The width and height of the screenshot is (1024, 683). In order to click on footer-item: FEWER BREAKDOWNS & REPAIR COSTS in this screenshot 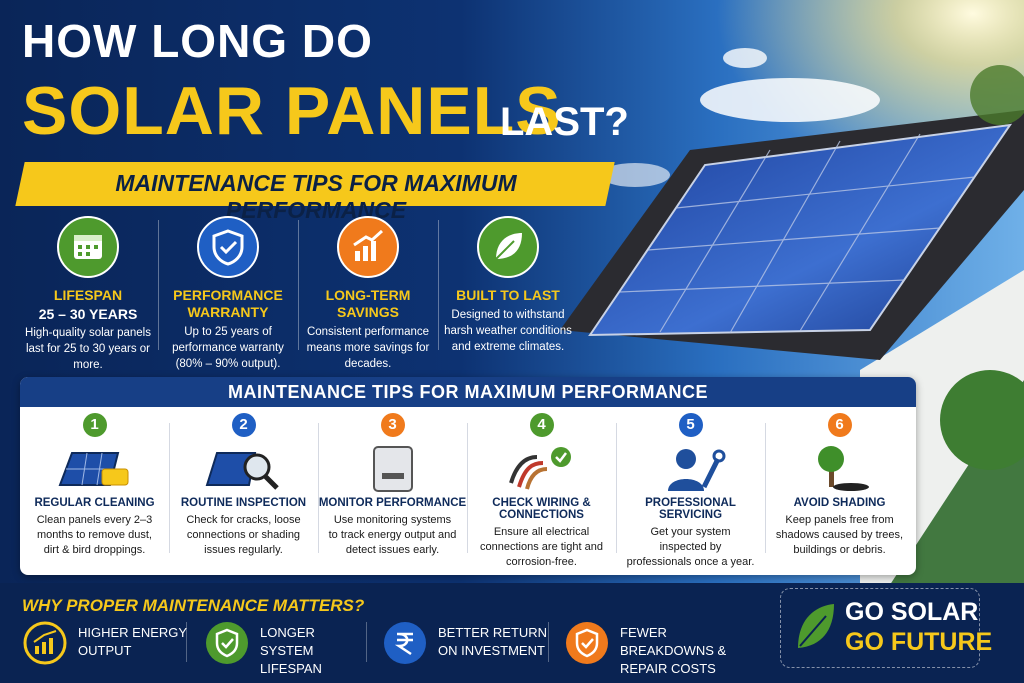, I will do `click(654, 648)`.